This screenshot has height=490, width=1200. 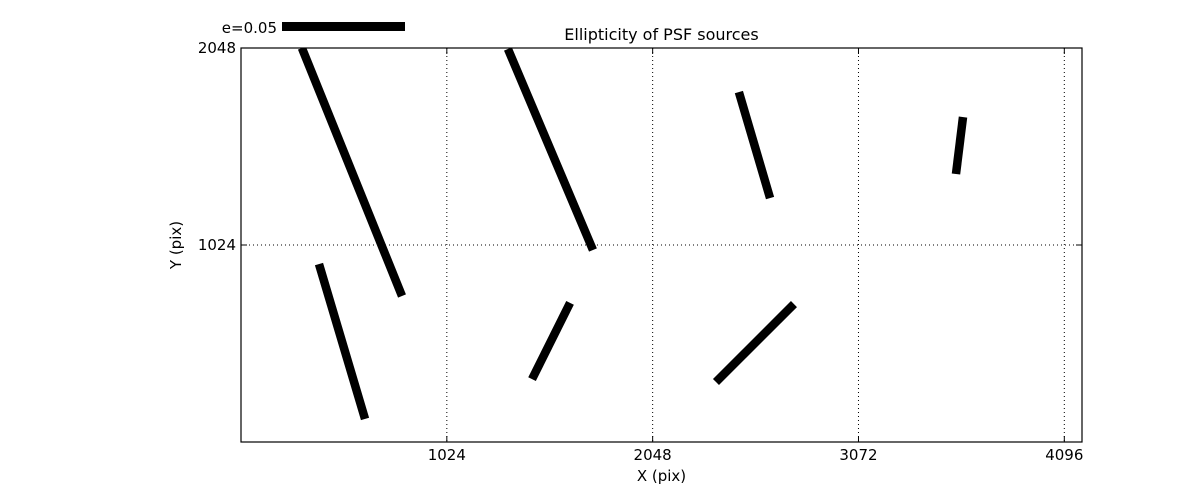 What do you see at coordinates (217, 245) in the screenshot?
I see `y-tick-label: 1024` at bounding box center [217, 245].